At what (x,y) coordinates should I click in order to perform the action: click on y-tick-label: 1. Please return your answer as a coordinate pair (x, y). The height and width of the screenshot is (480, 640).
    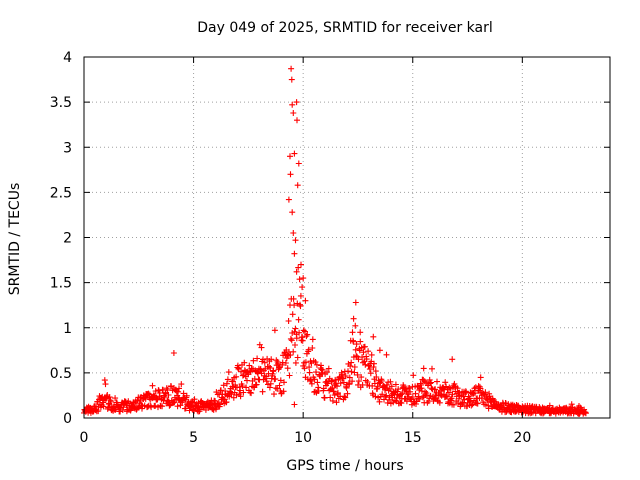
    Looking at the image, I should click on (67, 329).